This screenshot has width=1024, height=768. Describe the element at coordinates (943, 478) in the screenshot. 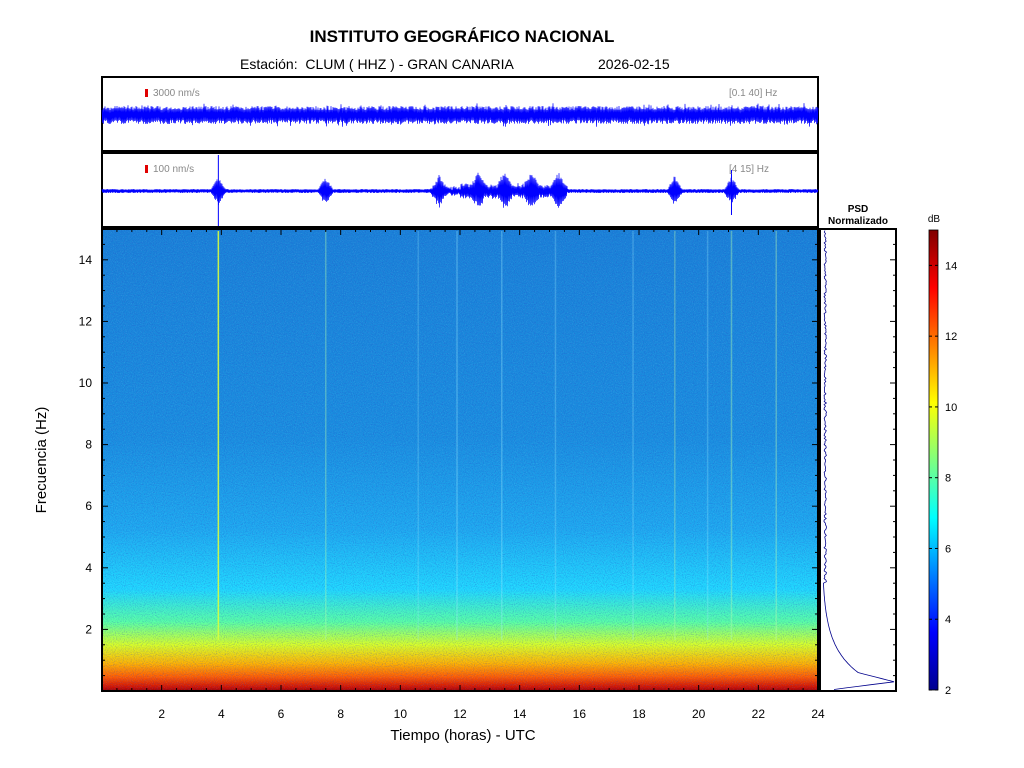

I see `colorbar-ticks: 2 4 6 8 10 12 14` at that location.